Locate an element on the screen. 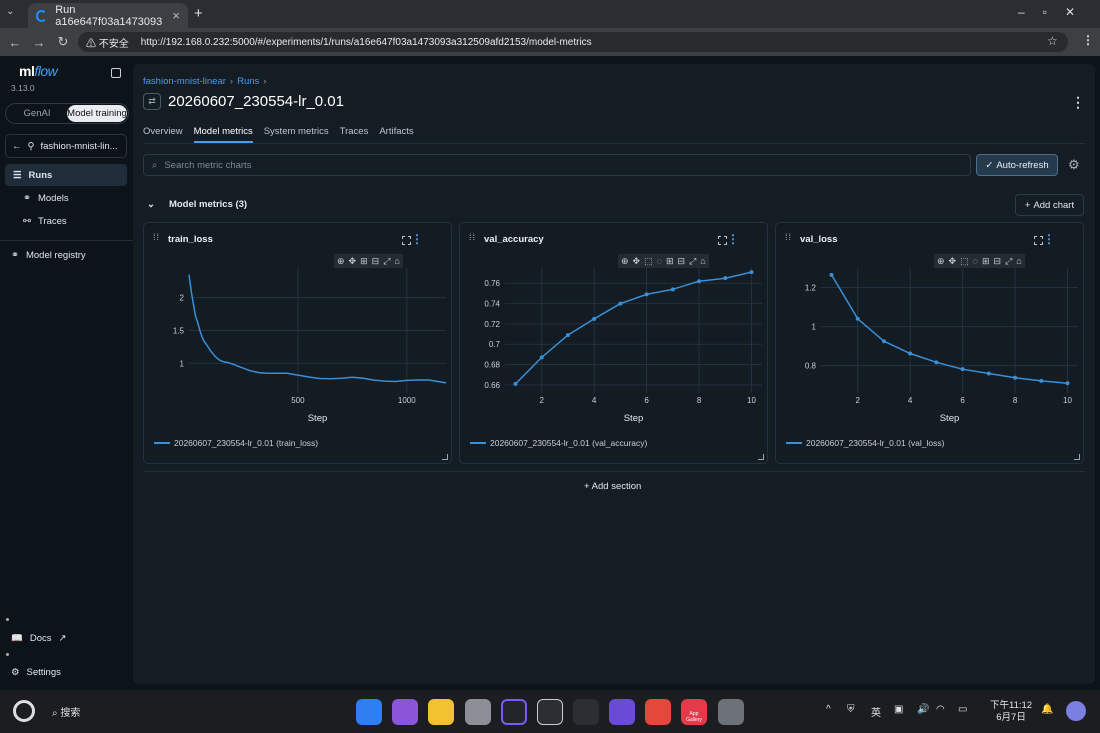  browser-app-icon is located at coordinates (514, 712).